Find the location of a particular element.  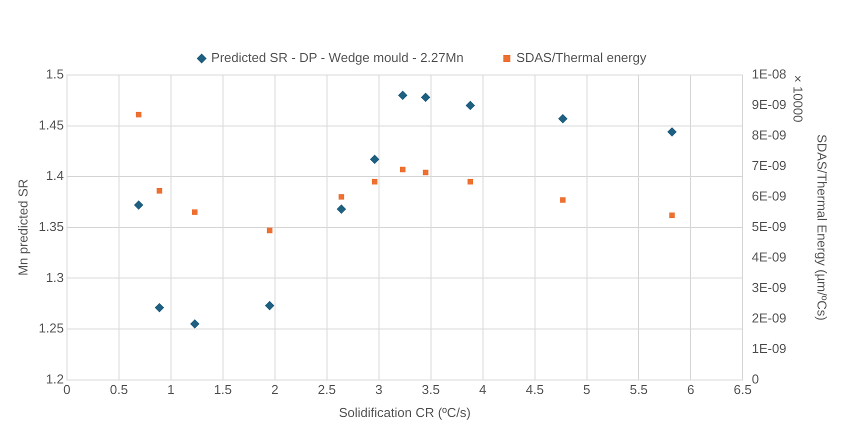

x-tick-label: 1 is located at coordinates (170, 390).